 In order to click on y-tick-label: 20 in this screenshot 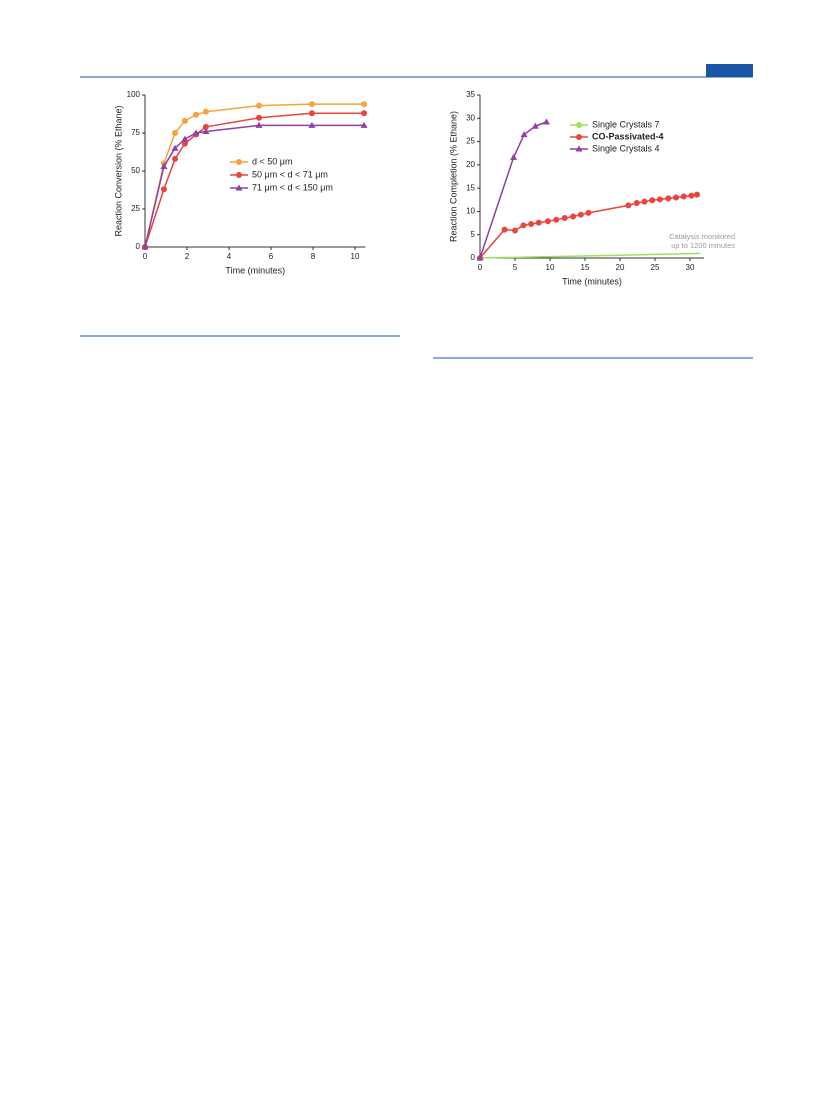, I will do `click(470, 164)`.